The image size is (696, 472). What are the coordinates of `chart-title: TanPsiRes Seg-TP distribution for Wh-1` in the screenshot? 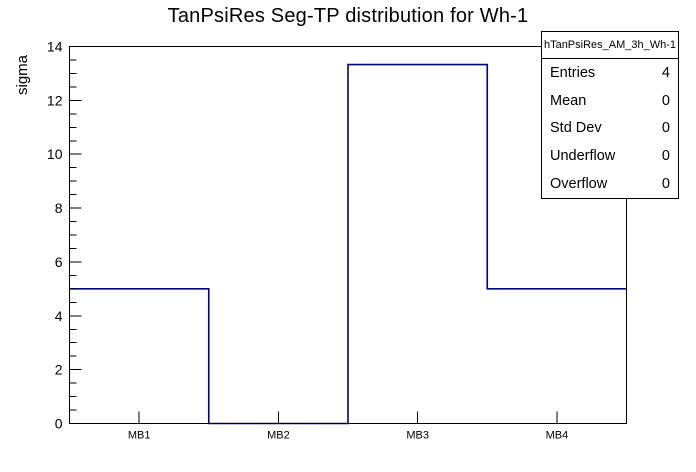 It's located at (348, 16).